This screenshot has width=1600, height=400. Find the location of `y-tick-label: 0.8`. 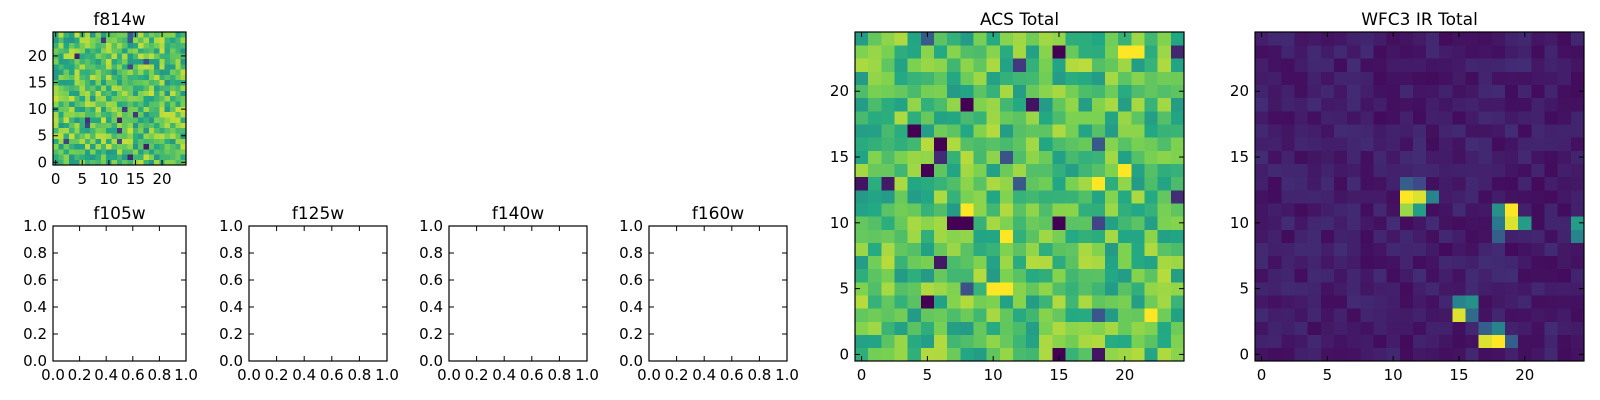

y-tick-label: 0.8 is located at coordinates (35, 253).